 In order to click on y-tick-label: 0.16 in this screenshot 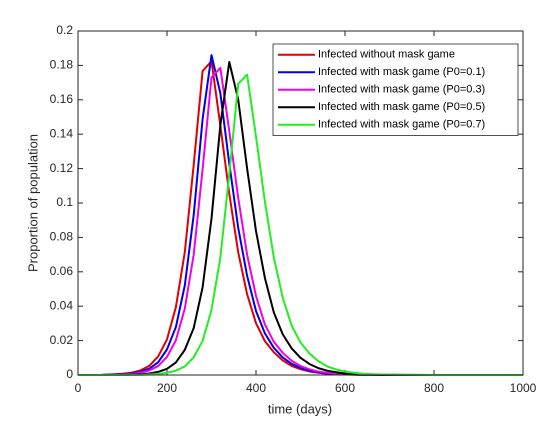, I will do `click(62, 99)`.